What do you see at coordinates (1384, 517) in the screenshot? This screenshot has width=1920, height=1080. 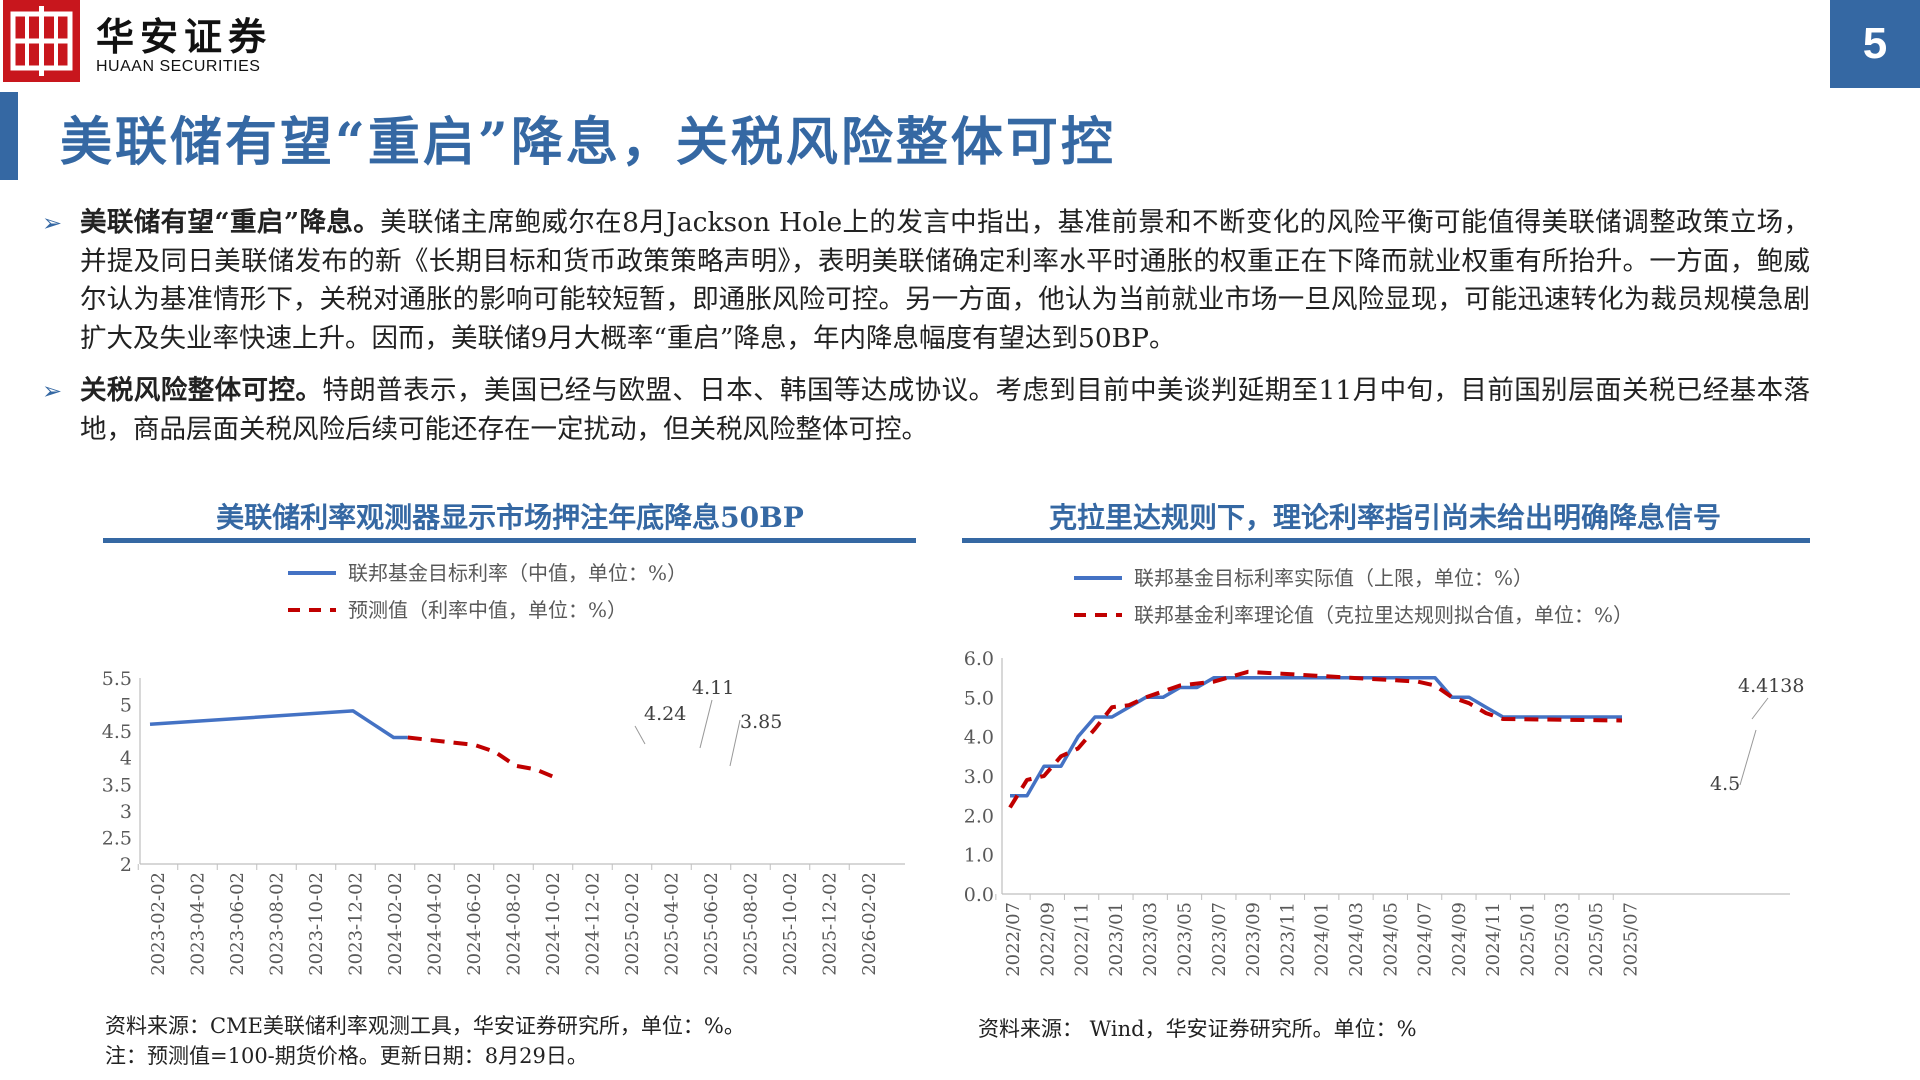 I see `right-chart-title: 克拉里达规则下，理论利率指引尚未给出明确降息信号` at bounding box center [1384, 517].